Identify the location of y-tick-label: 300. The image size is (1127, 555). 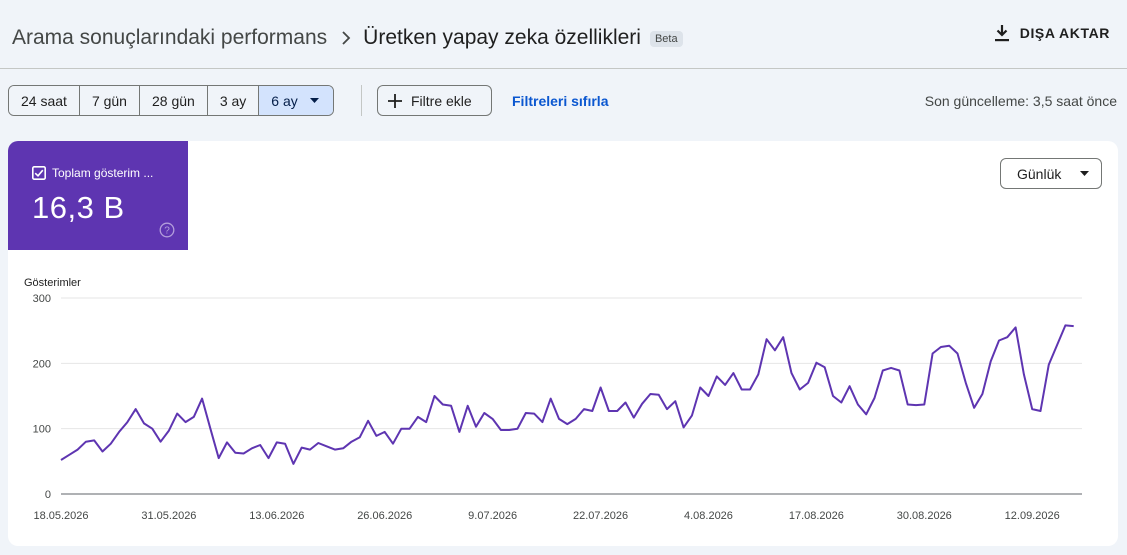
(42, 299).